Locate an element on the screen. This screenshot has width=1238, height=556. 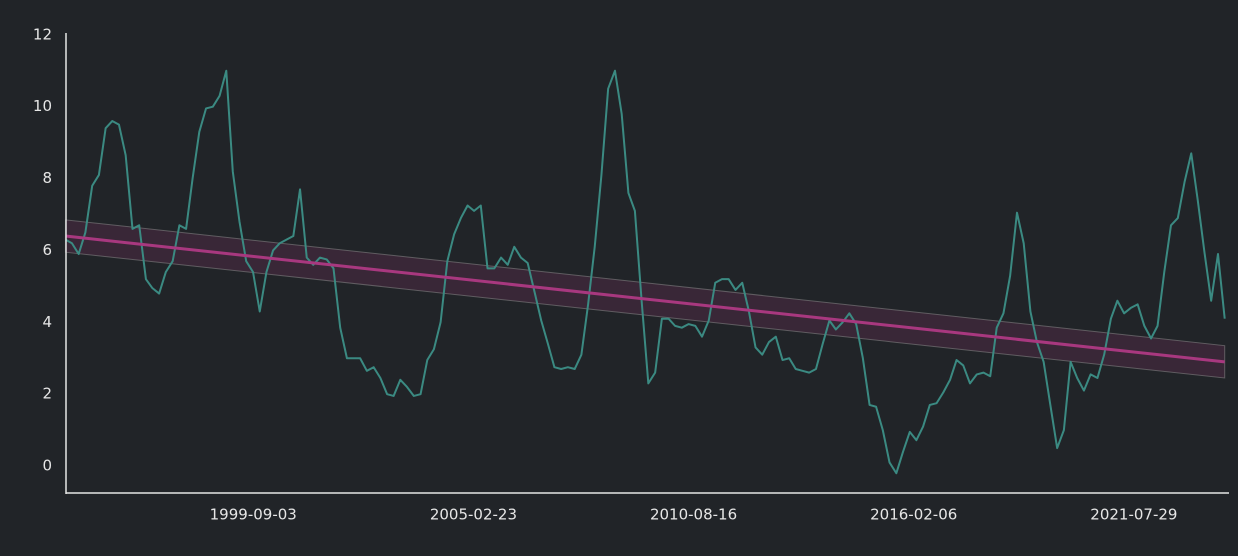
y-tick-label: 0 is located at coordinates (47, 466).